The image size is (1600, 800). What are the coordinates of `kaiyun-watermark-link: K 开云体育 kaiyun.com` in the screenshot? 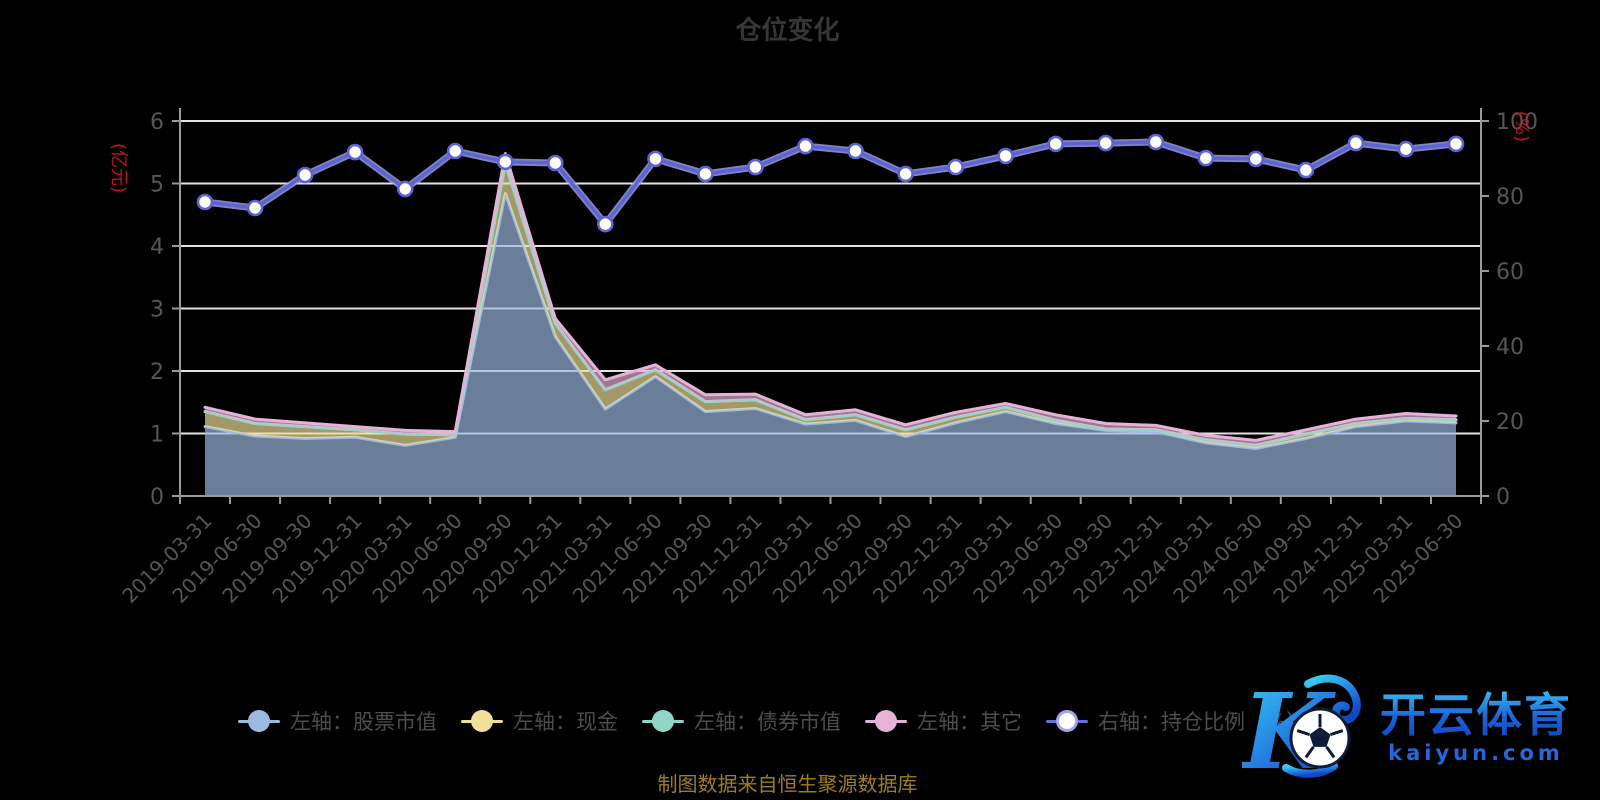 It's located at (1407, 728).